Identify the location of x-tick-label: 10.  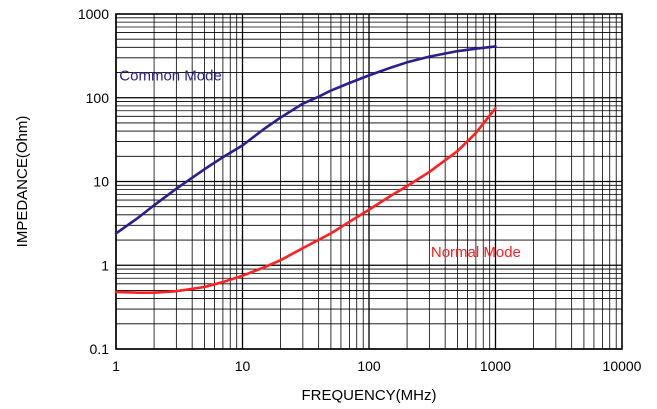
(243, 366).